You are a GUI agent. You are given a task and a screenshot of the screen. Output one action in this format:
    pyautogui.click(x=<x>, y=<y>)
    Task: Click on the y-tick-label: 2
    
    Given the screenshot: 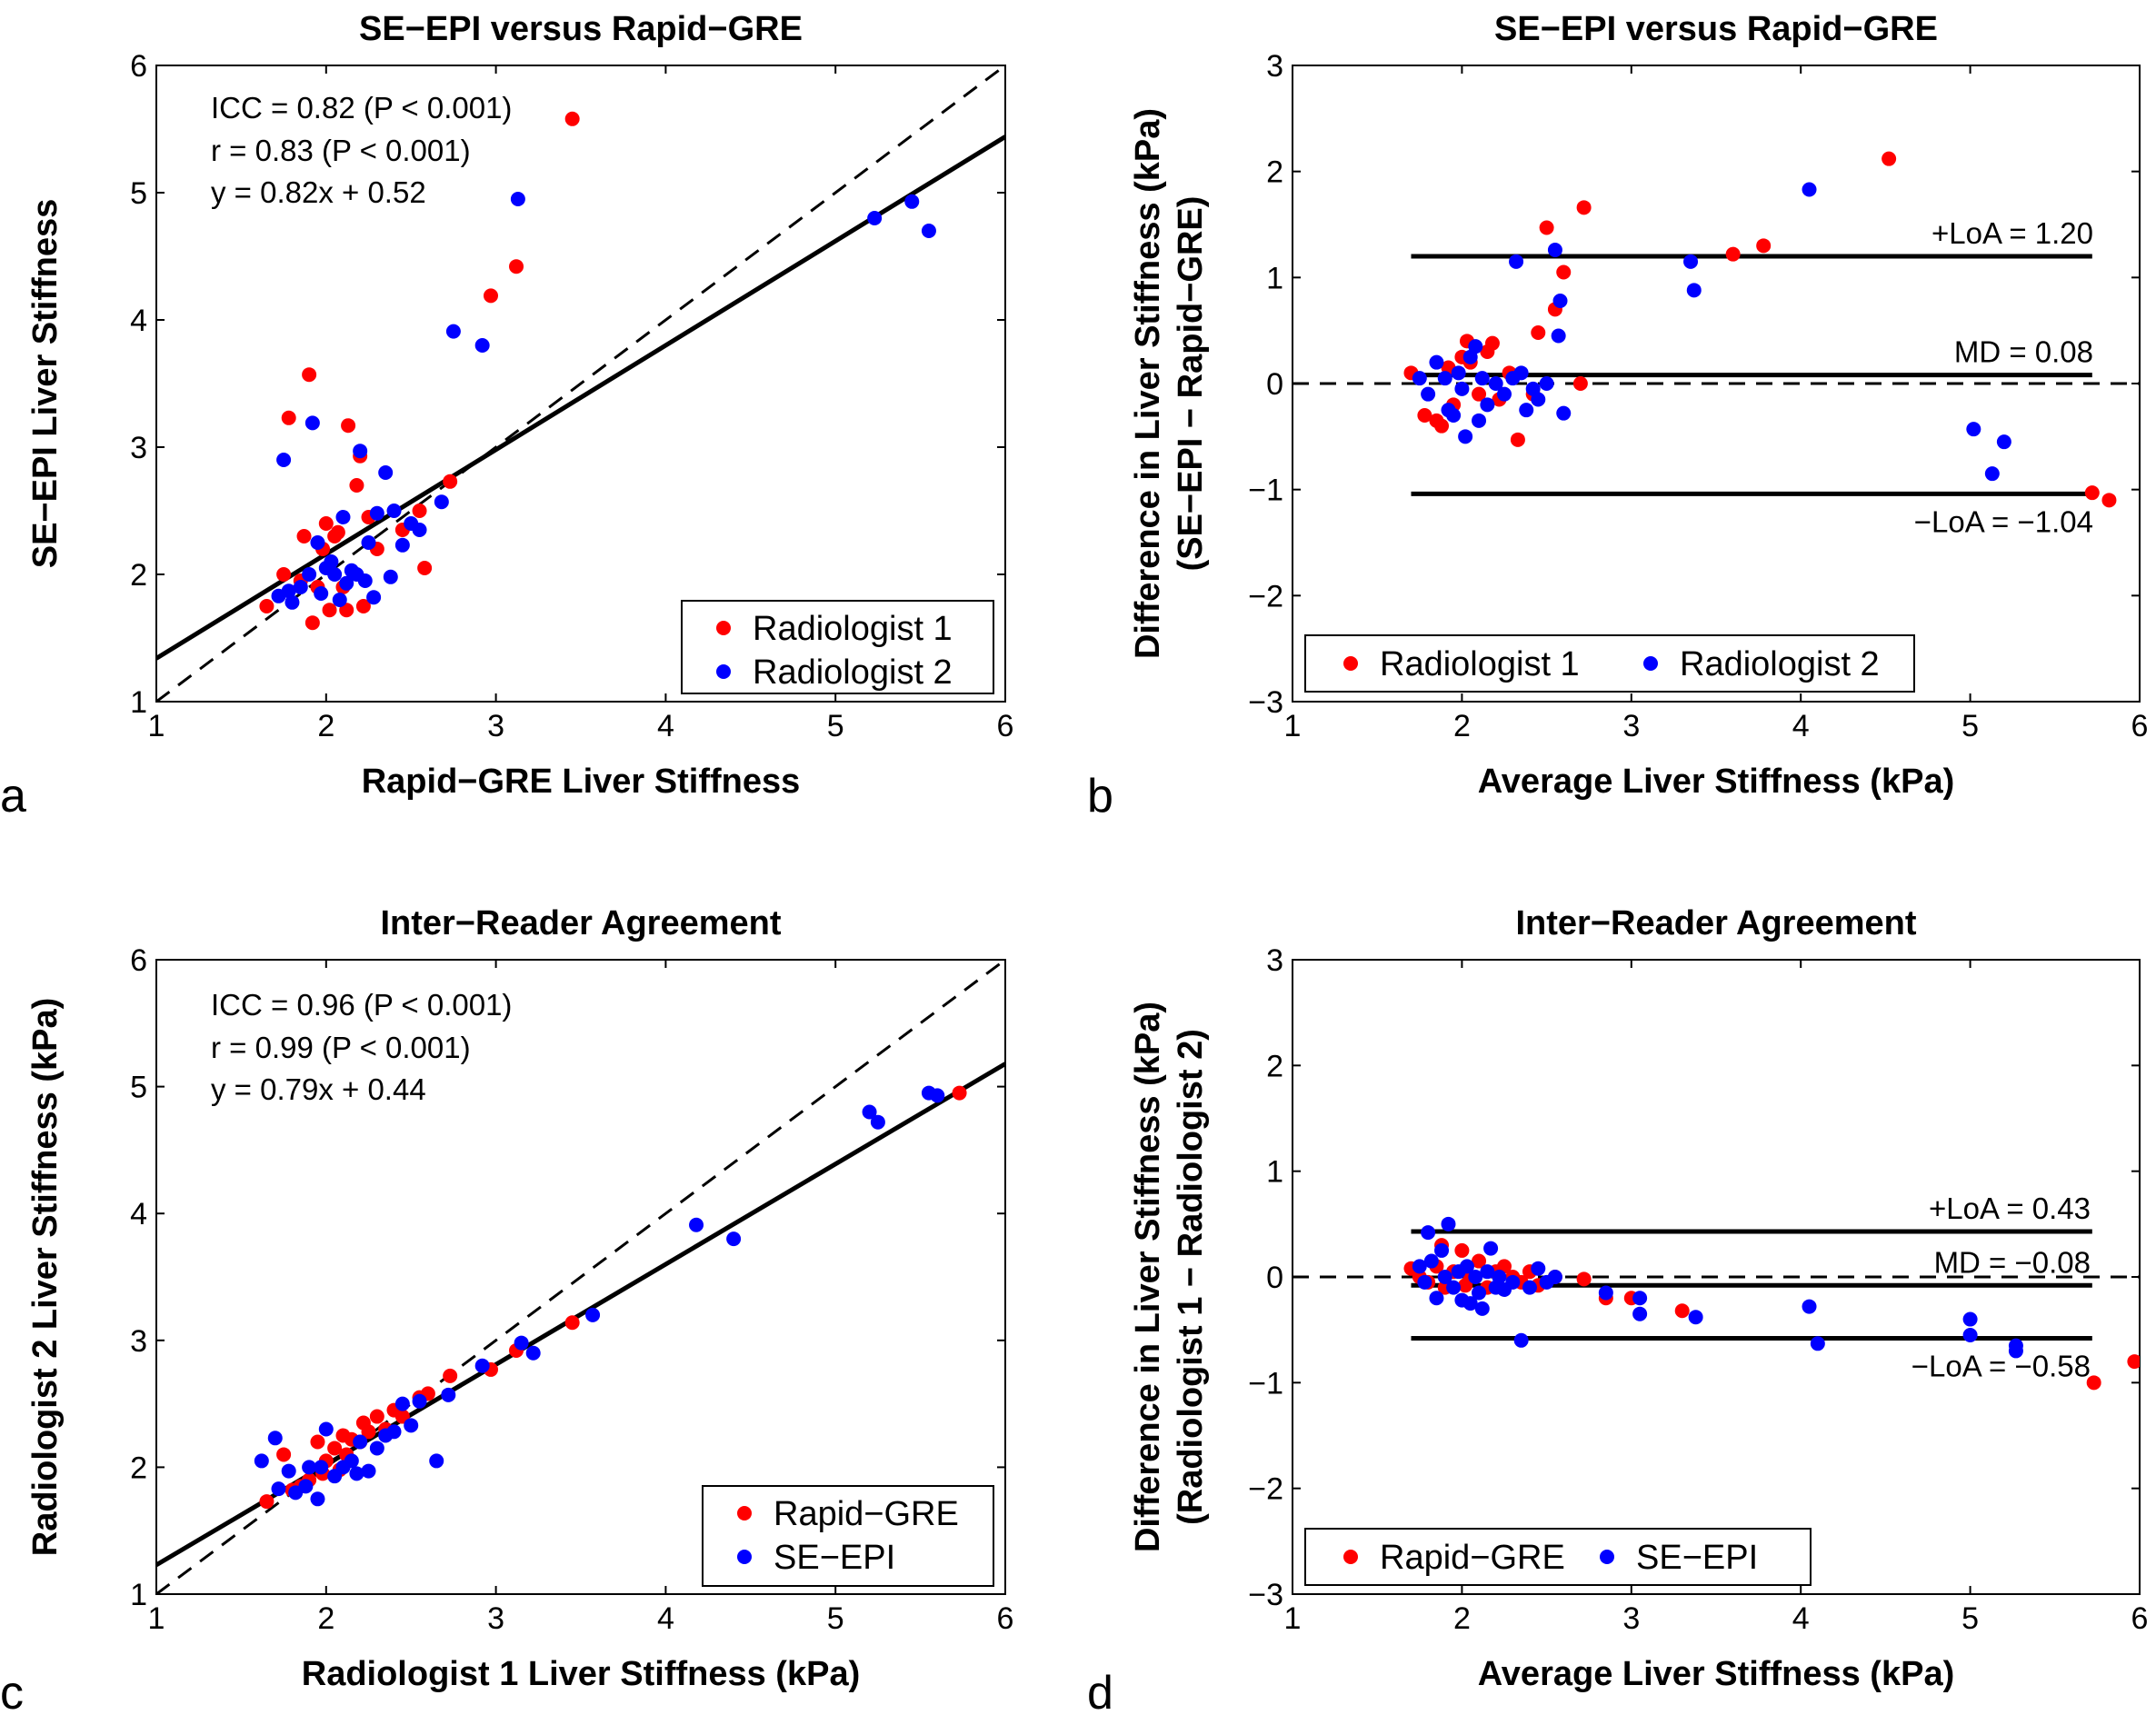 What is the action you would take?
    pyautogui.click(x=1274, y=172)
    